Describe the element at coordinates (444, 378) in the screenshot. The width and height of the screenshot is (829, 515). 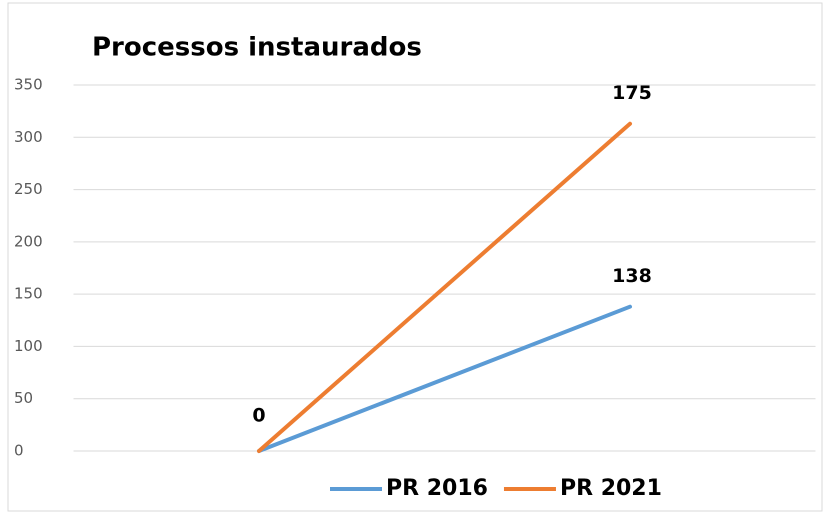
I see `line` at that location.